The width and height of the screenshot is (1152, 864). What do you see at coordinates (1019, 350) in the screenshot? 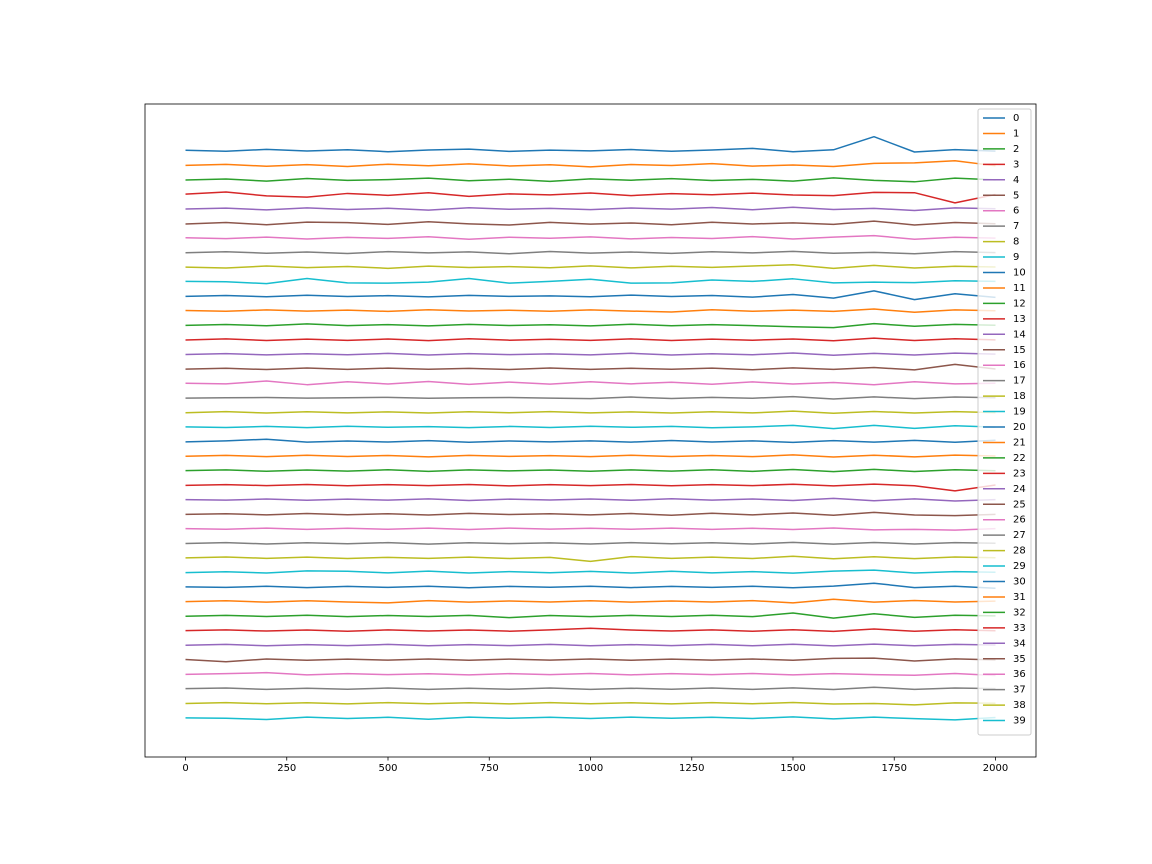
I see `legend-label: 15` at bounding box center [1019, 350].